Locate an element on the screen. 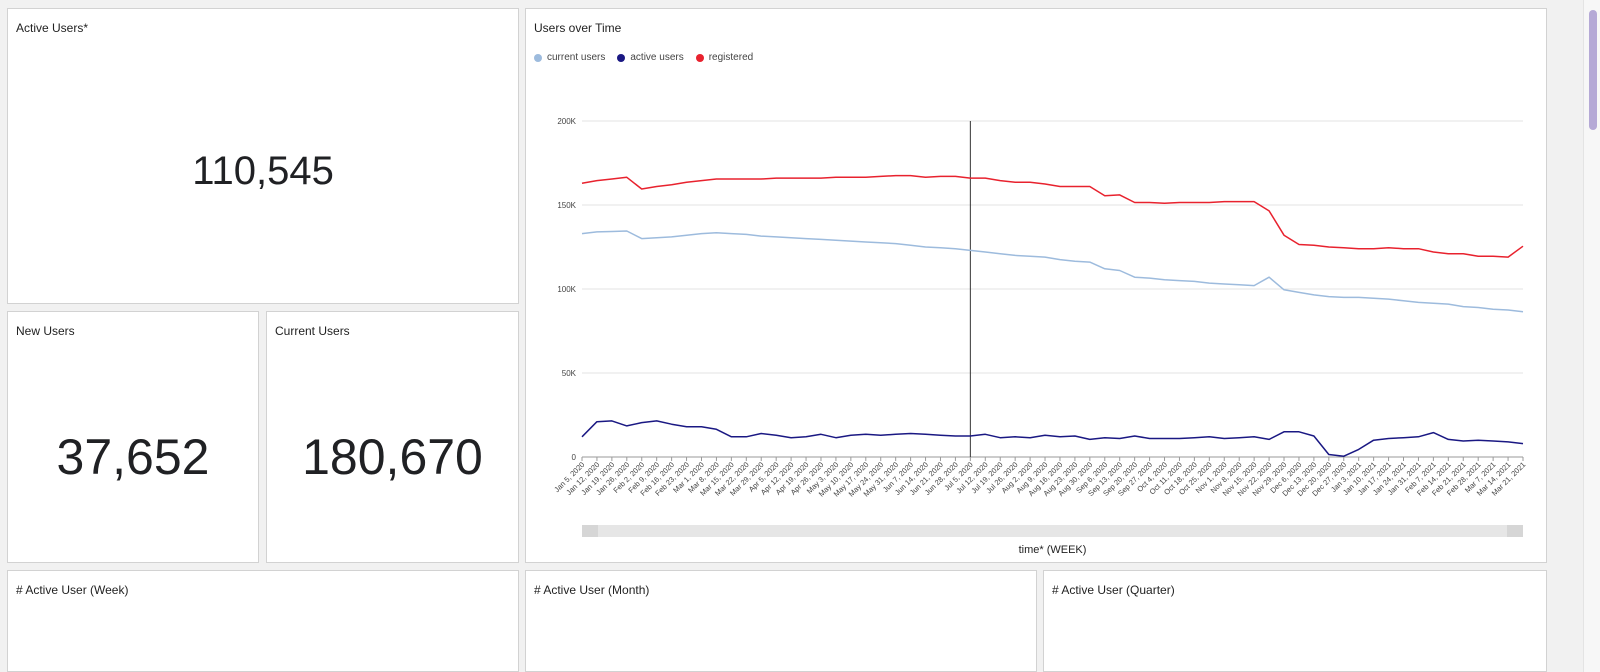 The image size is (1600, 672). legend-item-active-users: active users is located at coordinates (650, 57).